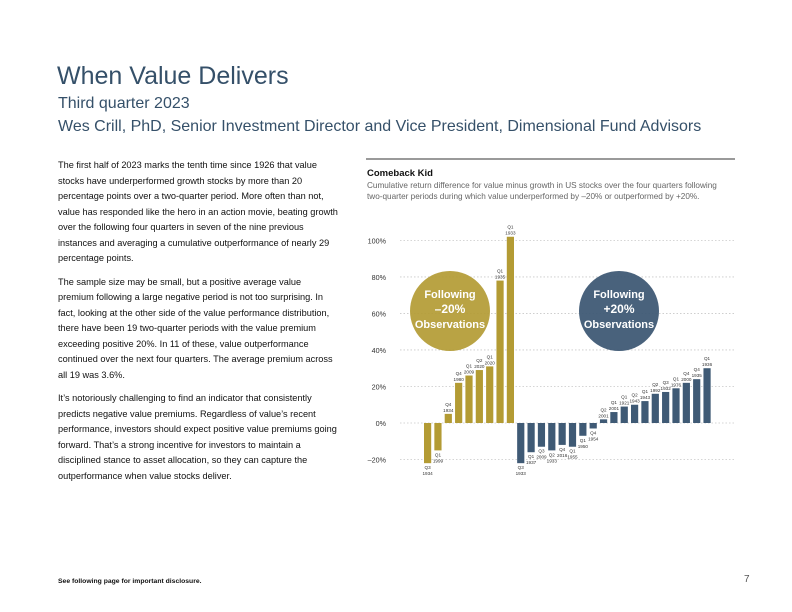 This screenshot has width=792, height=612. I want to click on y-tick-label: 0%, so click(381, 423).